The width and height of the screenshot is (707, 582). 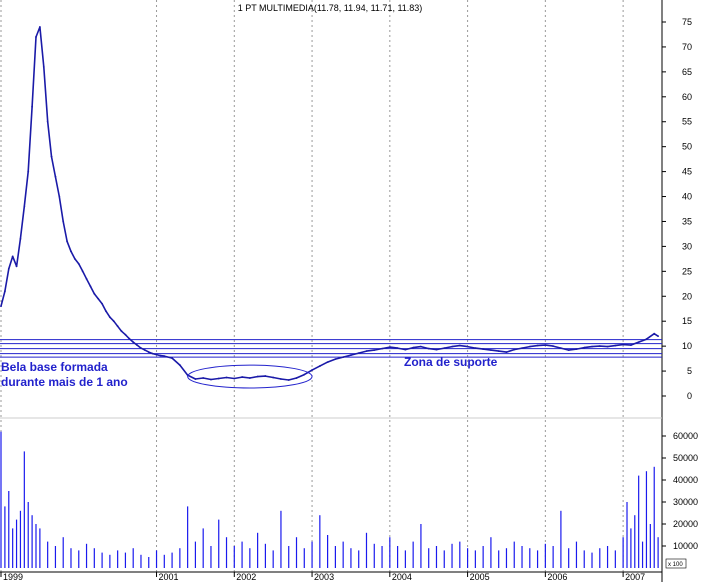 I want to click on x-tick-label: 2006, so click(x=557, y=577).